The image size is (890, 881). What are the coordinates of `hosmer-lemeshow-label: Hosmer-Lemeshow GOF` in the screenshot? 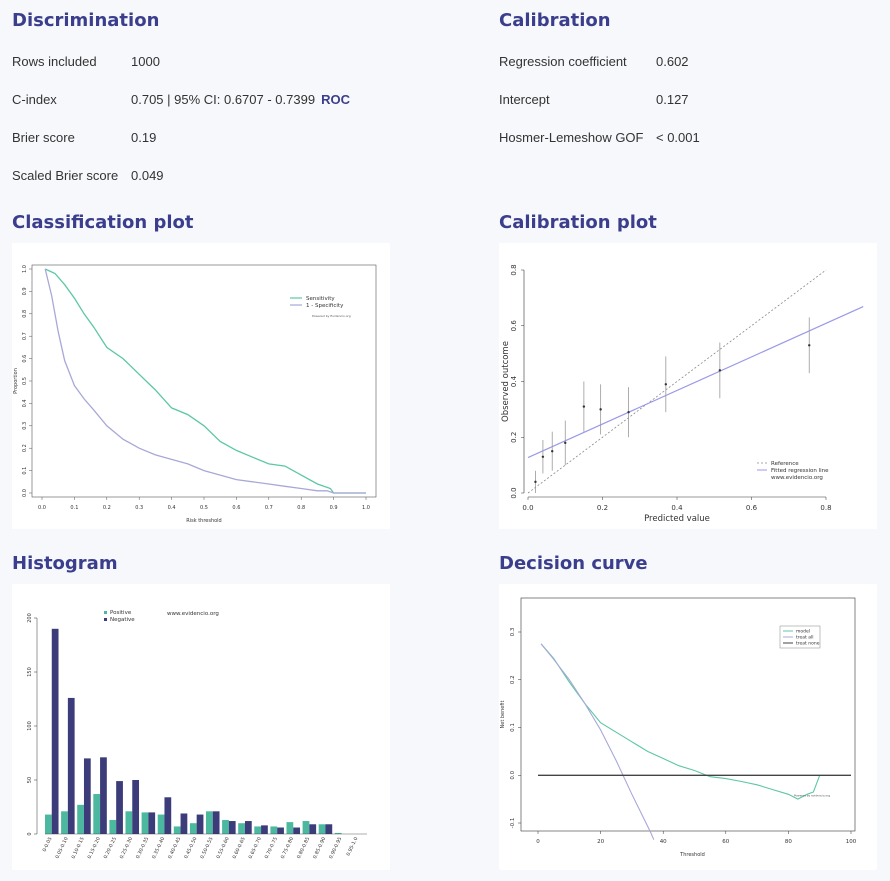 It's located at (571, 137).